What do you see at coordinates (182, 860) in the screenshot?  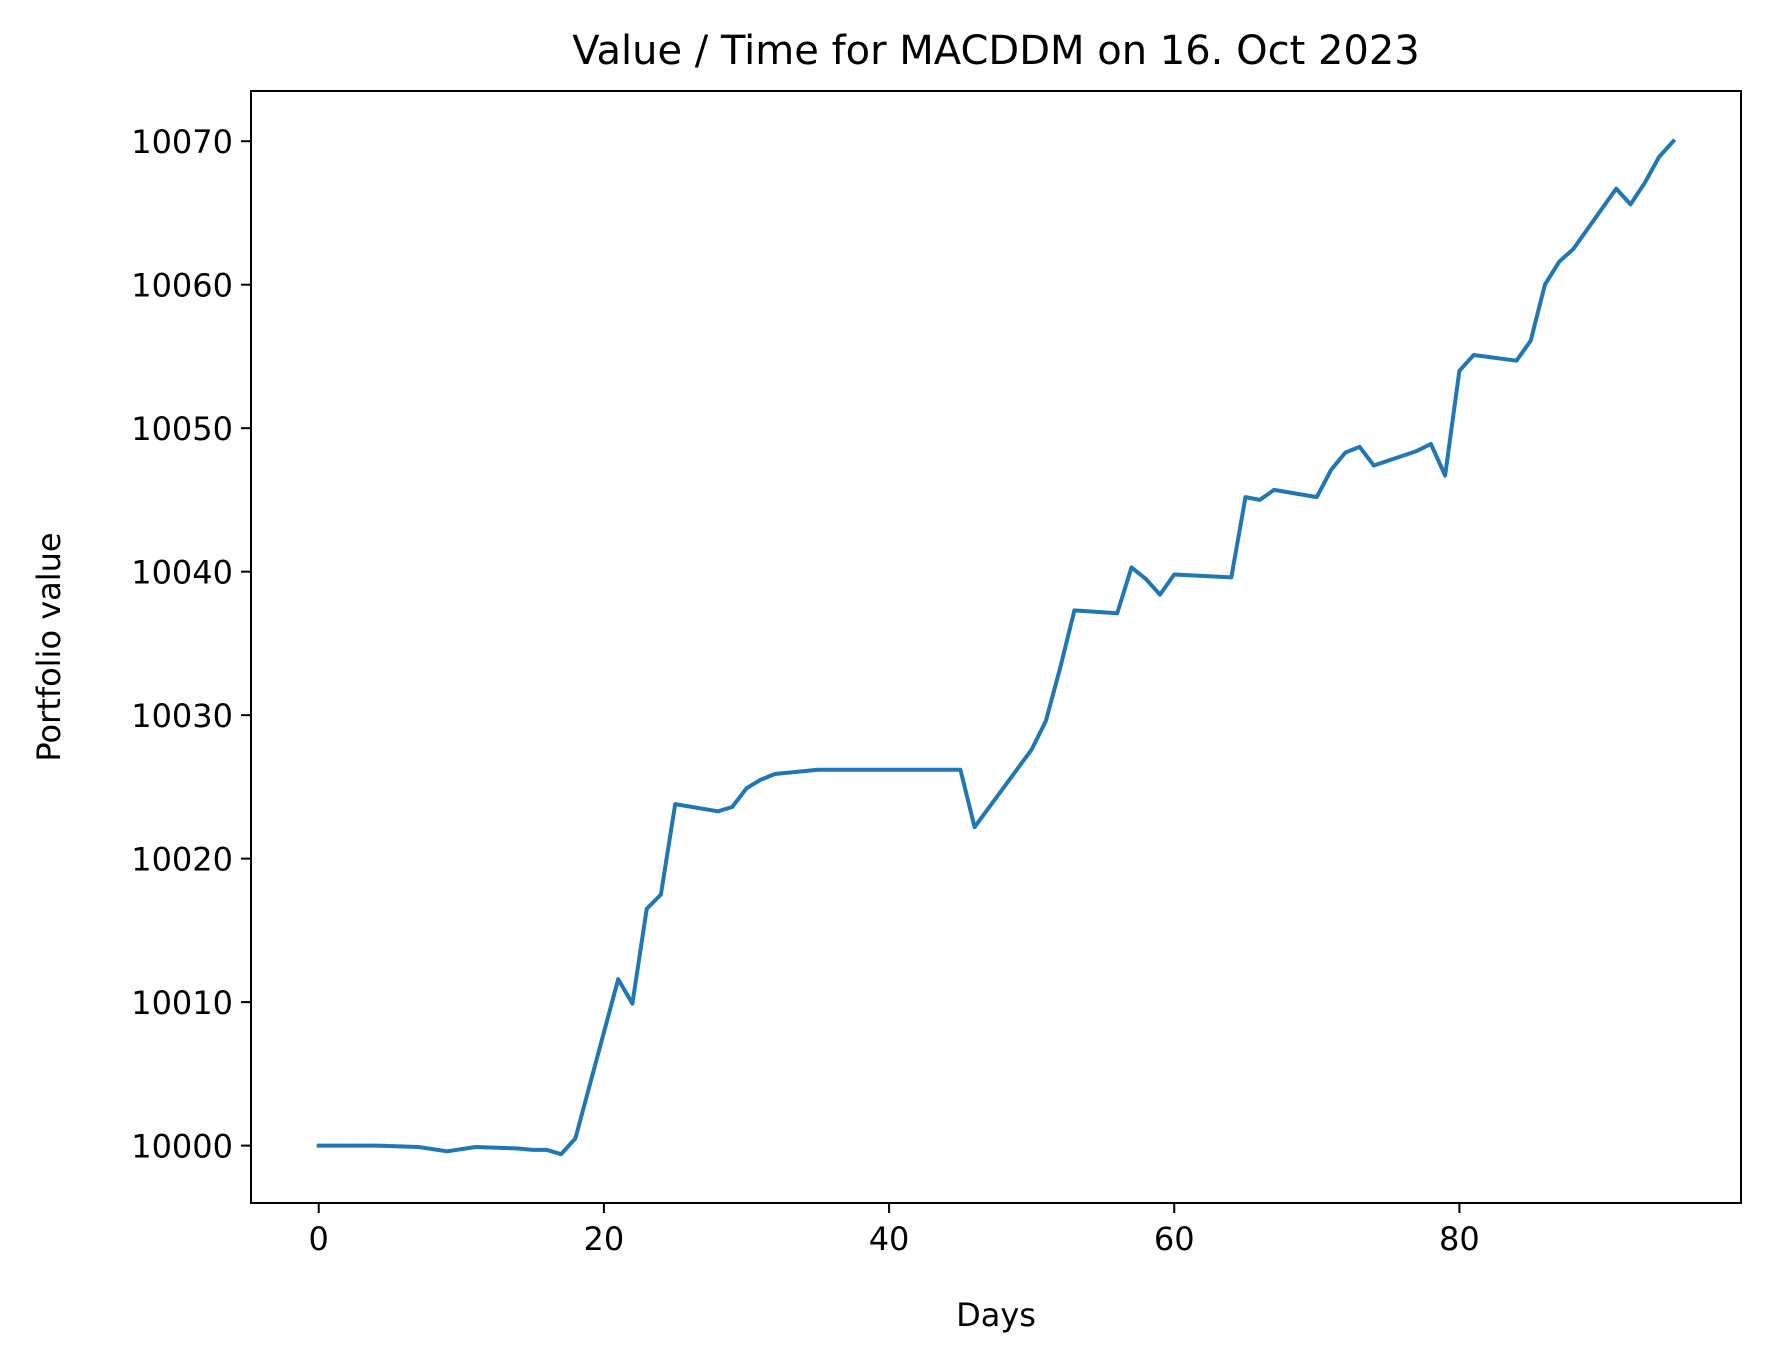 I see `y-tick-label: 10020` at bounding box center [182, 860].